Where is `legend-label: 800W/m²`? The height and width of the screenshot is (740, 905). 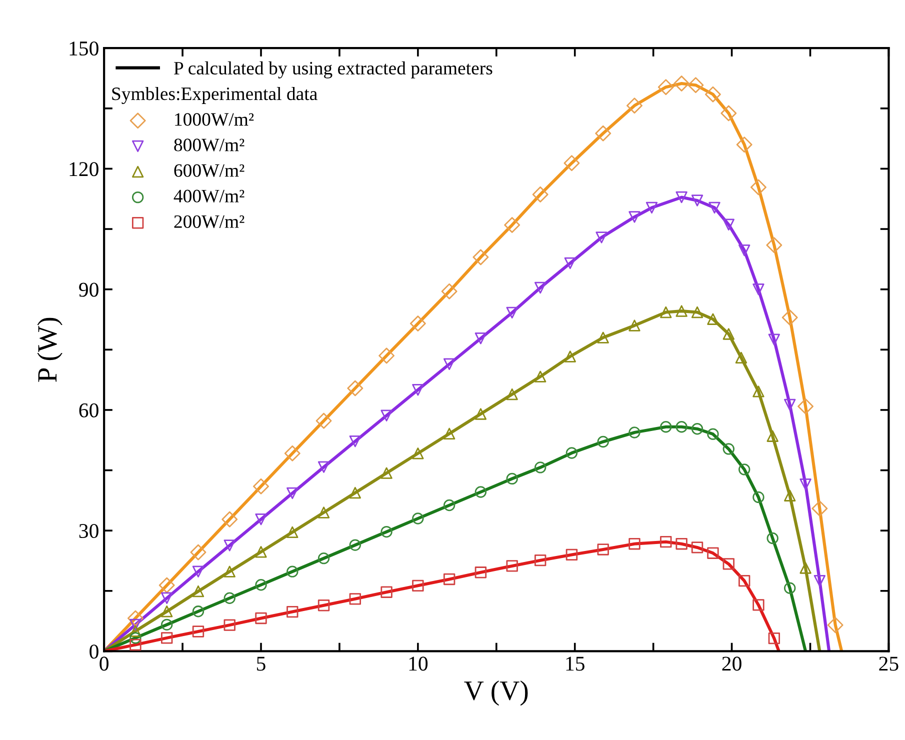
legend-label: 800W/m² is located at coordinates (209, 145).